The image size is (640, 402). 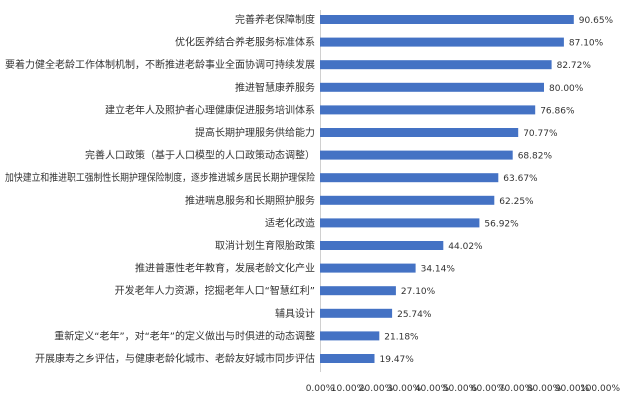 What do you see at coordinates (404, 389) in the screenshot?
I see `x-tick-label: 30.00%` at bounding box center [404, 389].